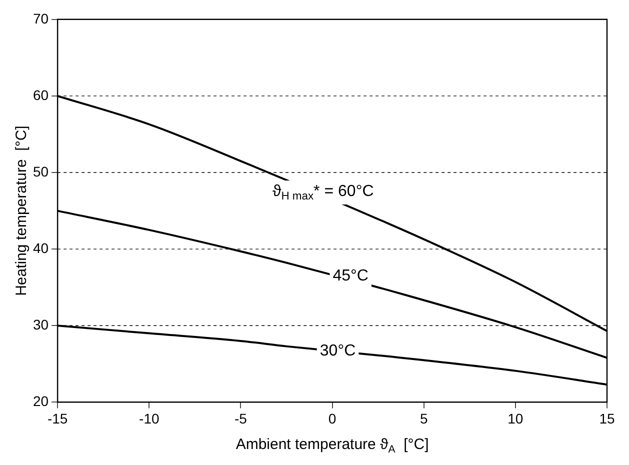 The width and height of the screenshot is (629, 465). I want to click on x-tick-label: -5, so click(241, 418).